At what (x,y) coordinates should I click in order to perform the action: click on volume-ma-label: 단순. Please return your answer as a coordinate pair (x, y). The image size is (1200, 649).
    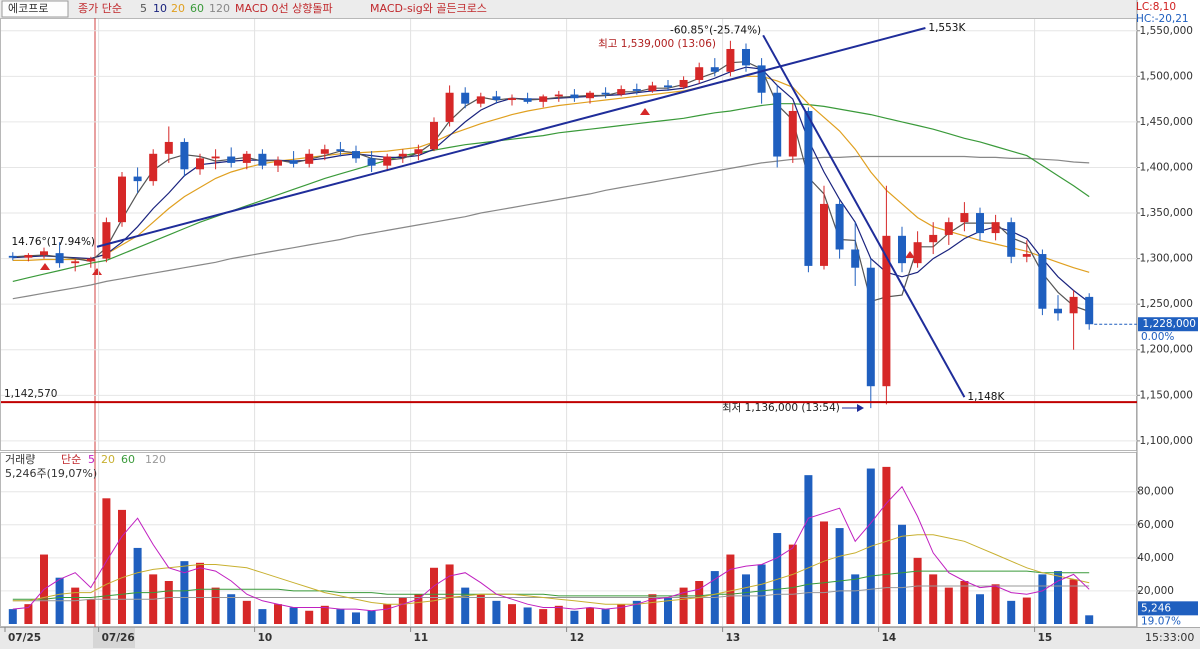
    Looking at the image, I should click on (71, 459).